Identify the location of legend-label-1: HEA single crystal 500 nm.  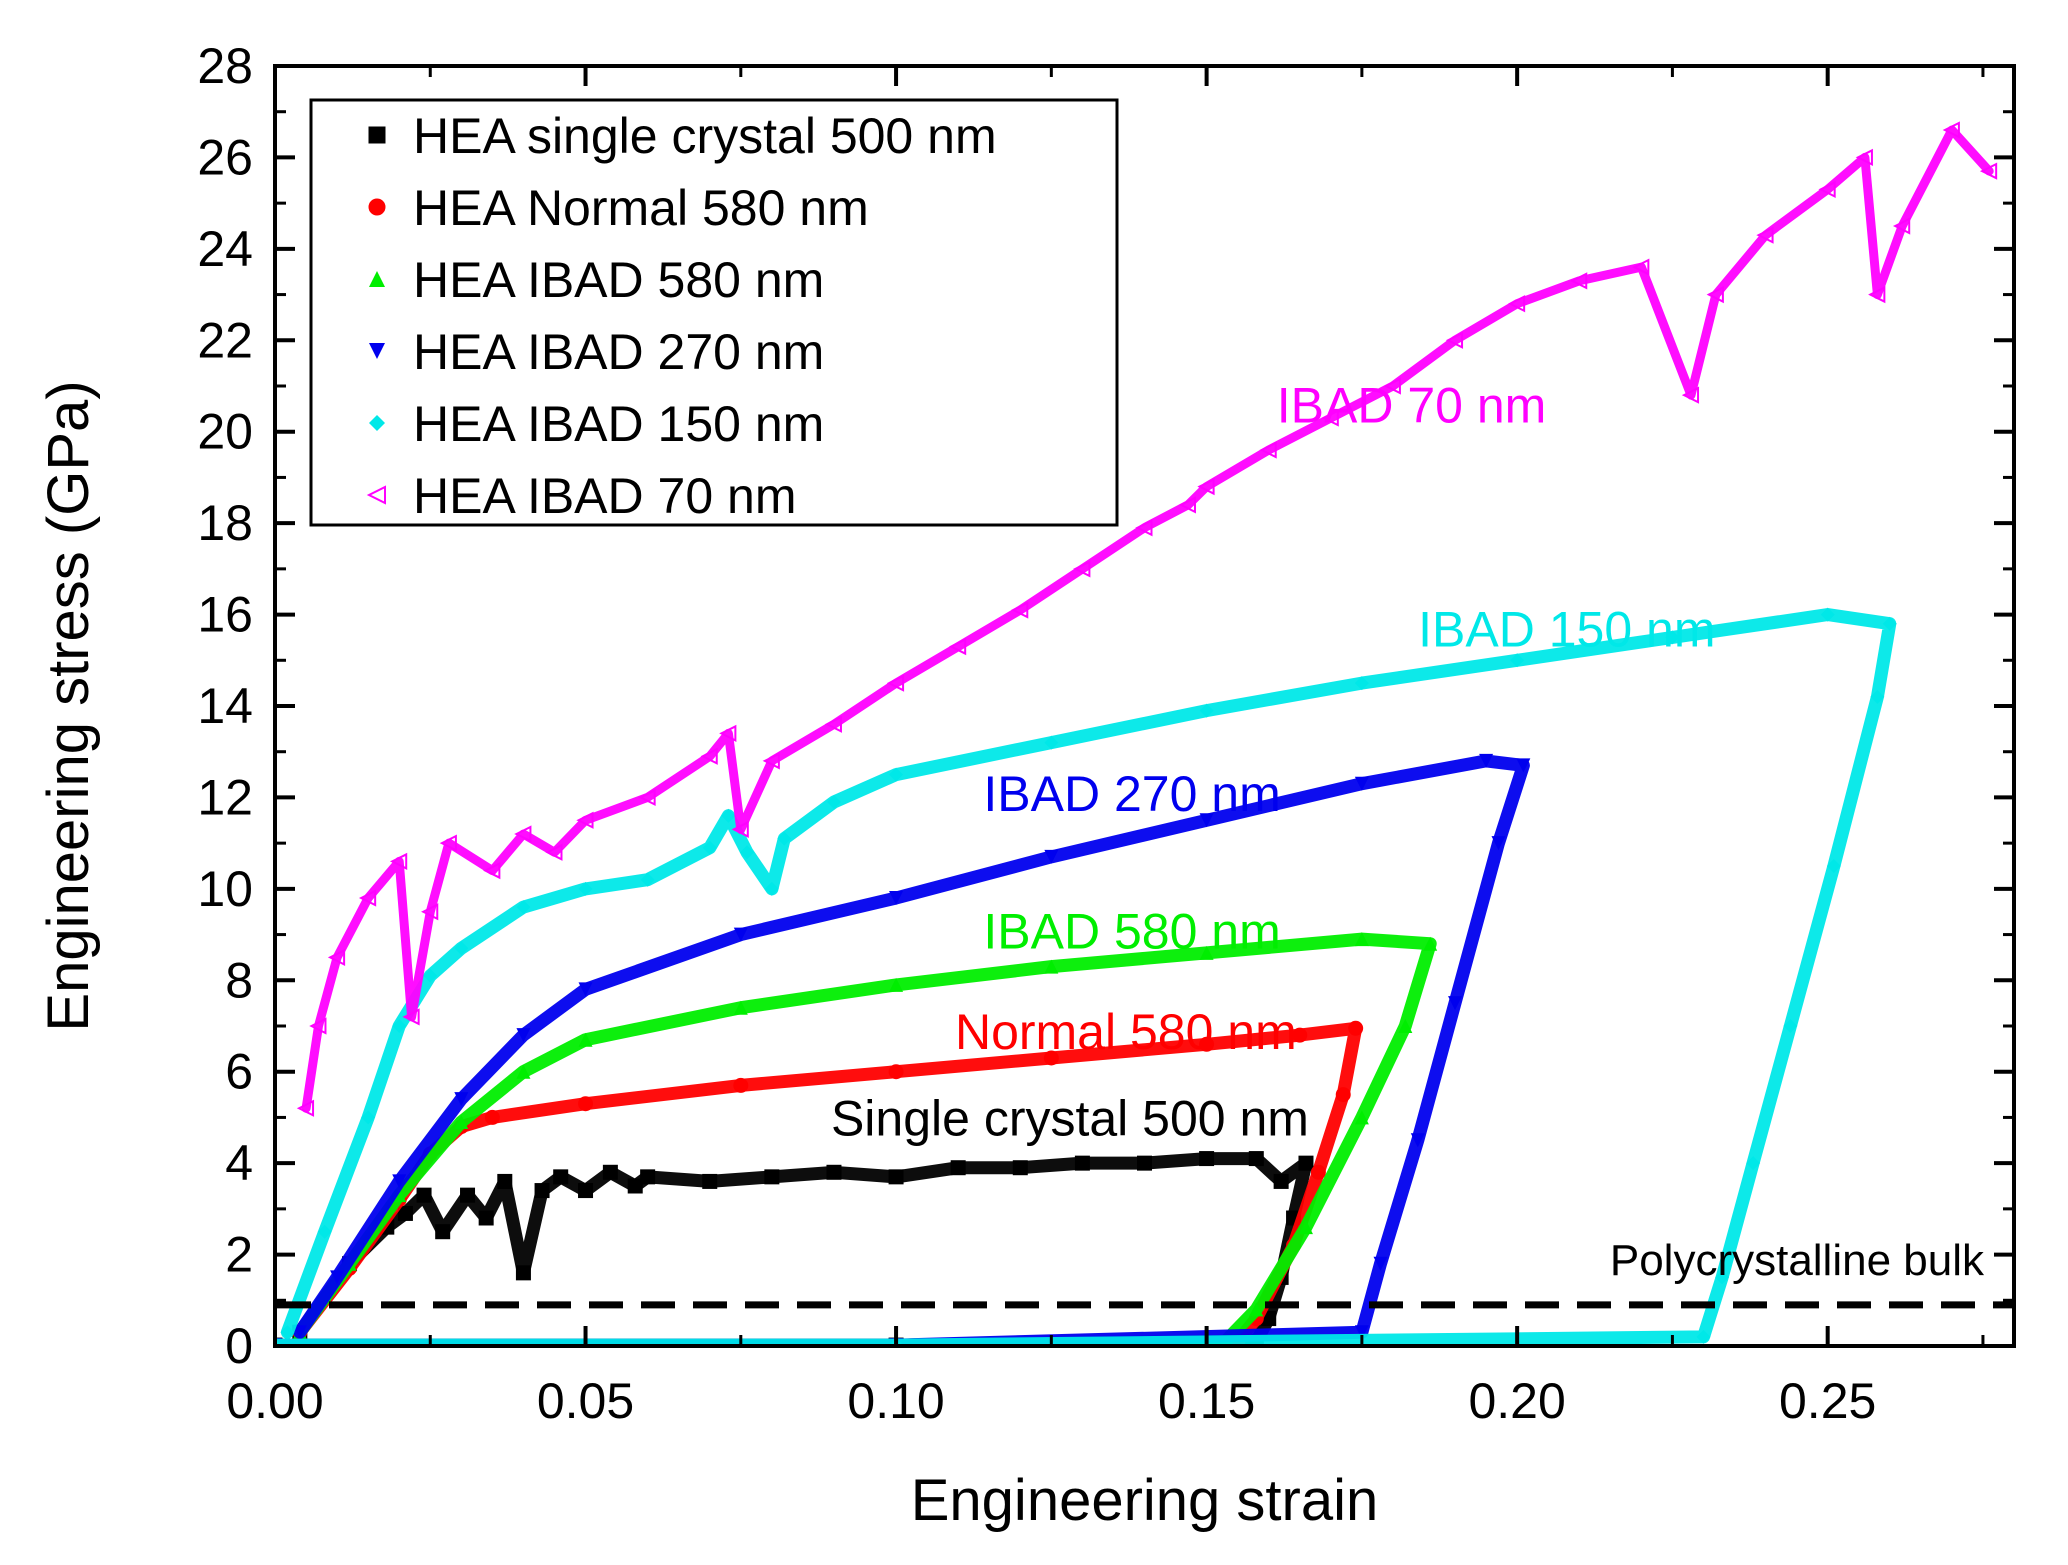
(705, 136).